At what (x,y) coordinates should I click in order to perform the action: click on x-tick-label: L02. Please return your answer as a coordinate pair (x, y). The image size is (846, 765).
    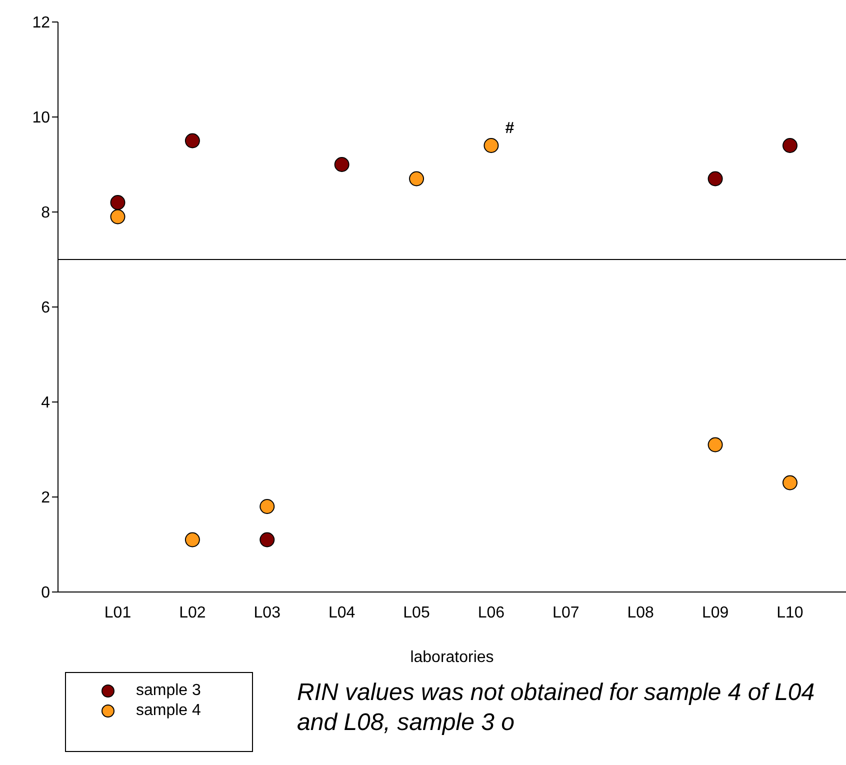
    Looking at the image, I should click on (192, 613).